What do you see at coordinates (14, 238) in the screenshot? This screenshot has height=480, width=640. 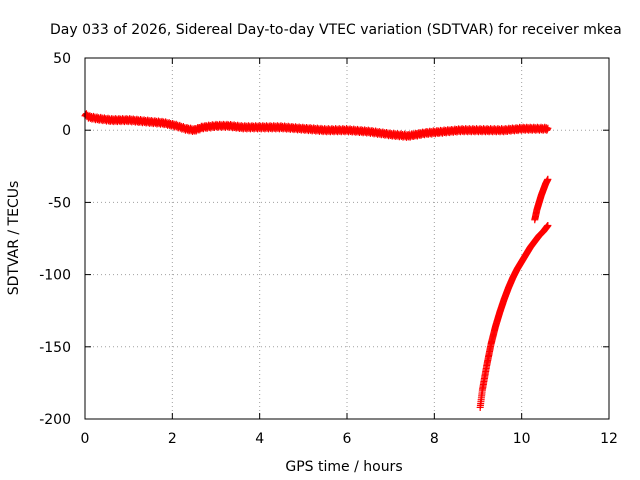 I see `y-axis-label: SDTVAR / TECUs` at bounding box center [14, 238].